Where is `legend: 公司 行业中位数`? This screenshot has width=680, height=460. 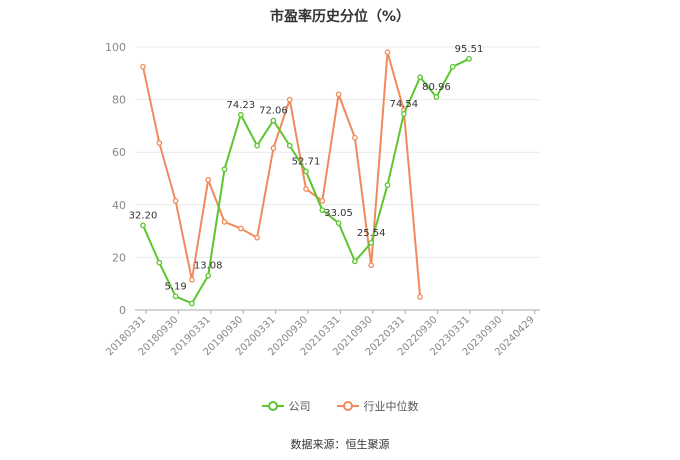
legend: 公司 行业中位数 is located at coordinates (340, 406).